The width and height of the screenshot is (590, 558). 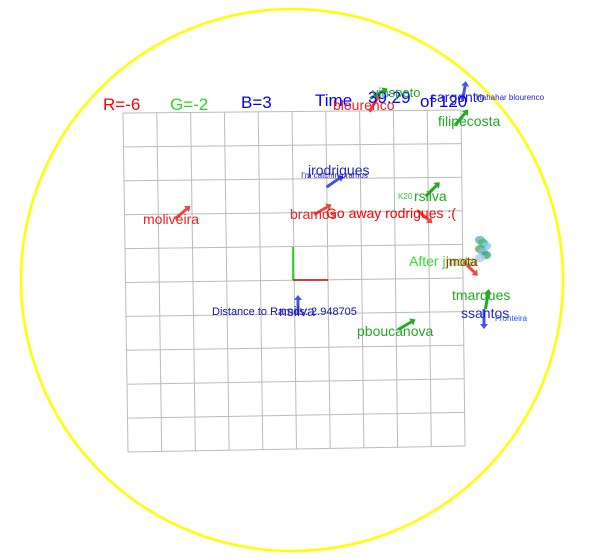 What do you see at coordinates (122, 104) in the screenshot?
I see `hud-red-score: R=-6` at bounding box center [122, 104].